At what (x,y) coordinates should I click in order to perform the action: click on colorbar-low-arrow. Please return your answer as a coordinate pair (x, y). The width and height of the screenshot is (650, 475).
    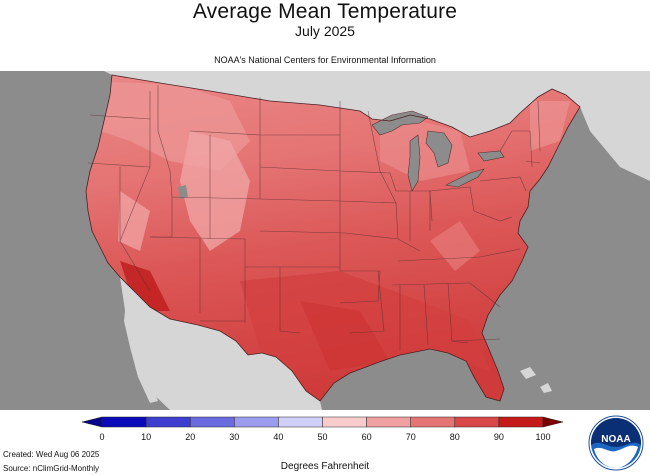
    Looking at the image, I should click on (92, 422).